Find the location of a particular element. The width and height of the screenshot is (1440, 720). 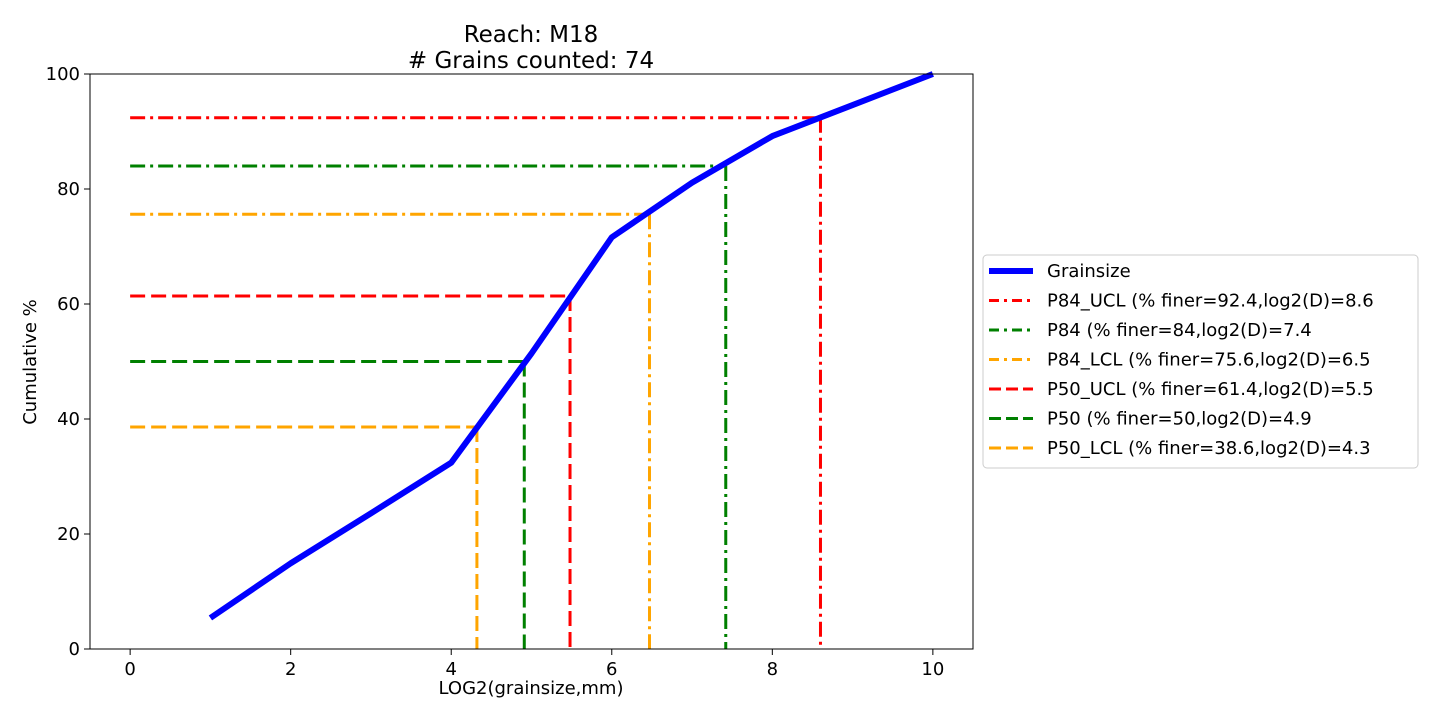

y-tick-label: 60 is located at coordinates (68, 304).